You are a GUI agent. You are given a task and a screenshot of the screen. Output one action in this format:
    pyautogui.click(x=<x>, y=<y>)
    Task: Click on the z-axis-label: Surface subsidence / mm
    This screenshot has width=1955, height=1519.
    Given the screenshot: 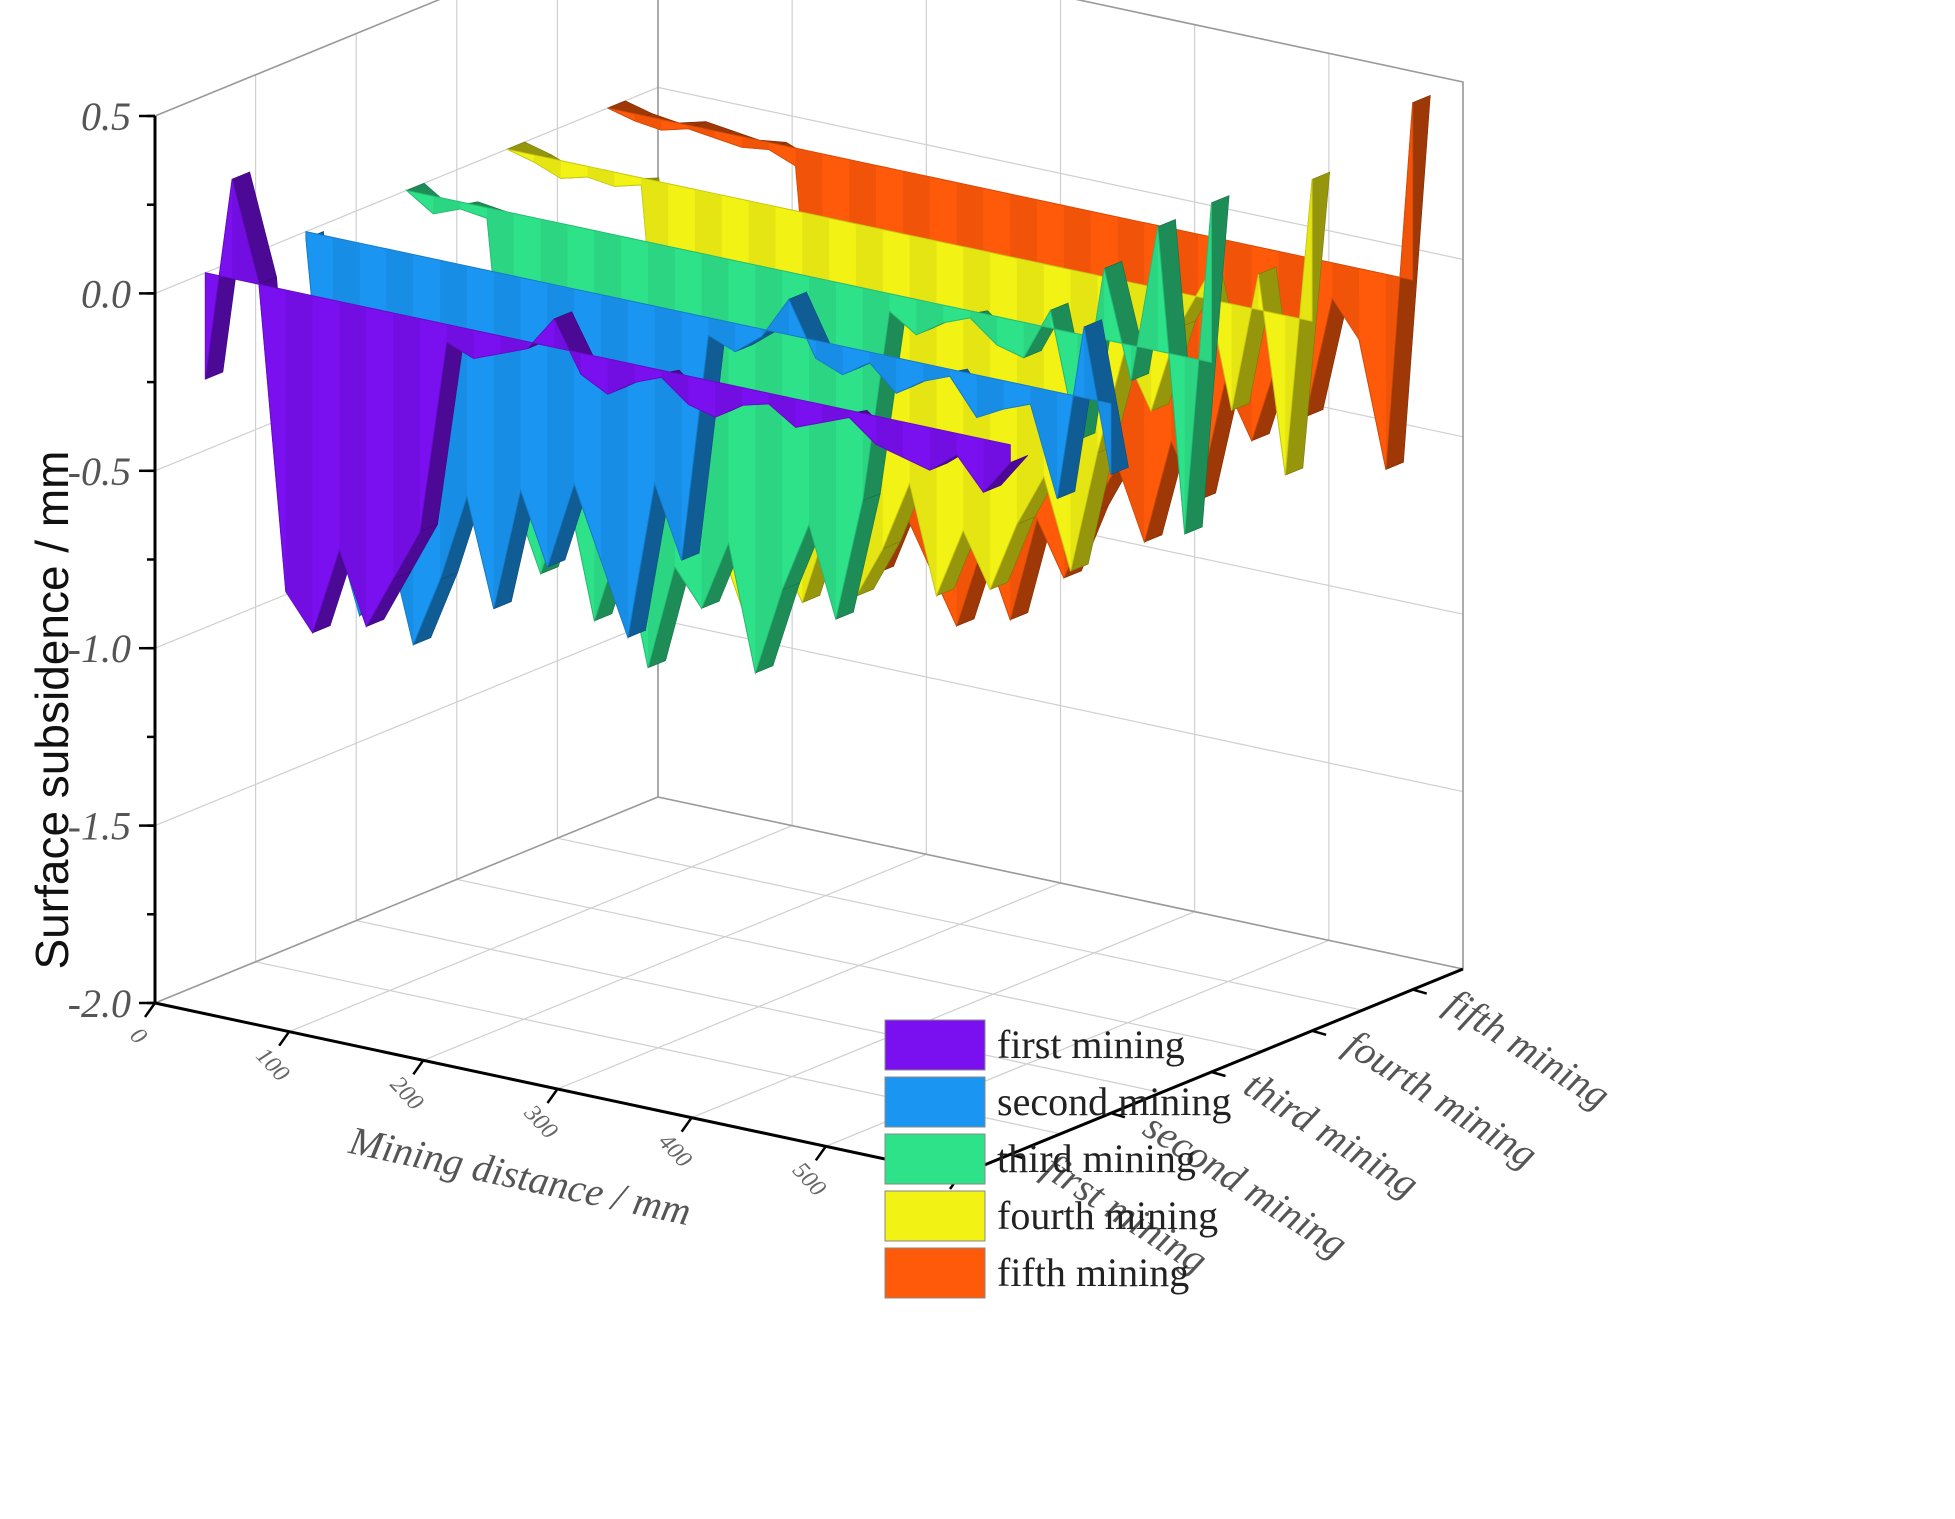 What is the action you would take?
    pyautogui.click(x=52, y=709)
    